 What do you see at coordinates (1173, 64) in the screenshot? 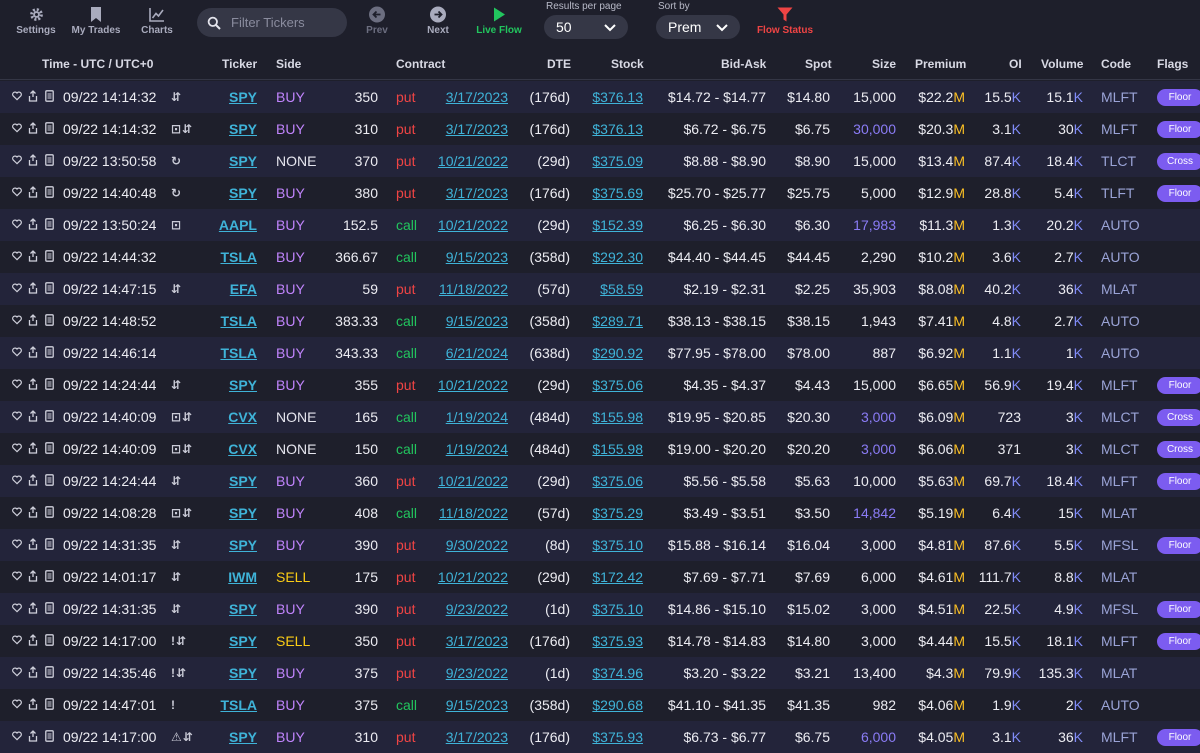
I see `col-flags: Flags` at bounding box center [1173, 64].